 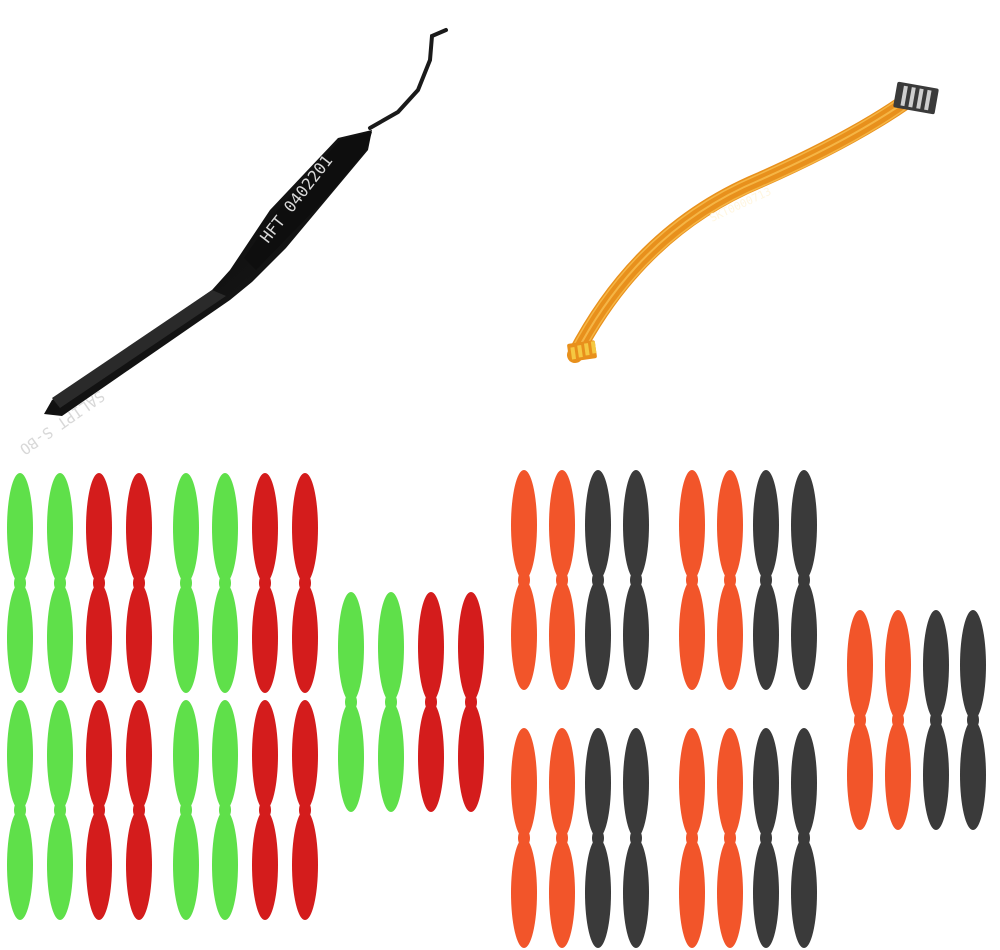 What do you see at coordinates (162, 696) in the screenshot?
I see `propeller-set-green-red` at bounding box center [162, 696].